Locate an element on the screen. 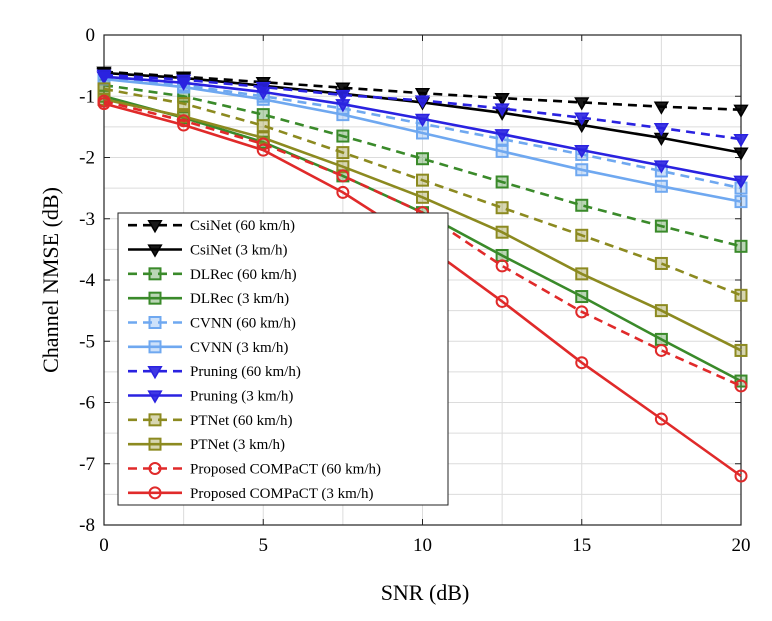 This screenshot has height=621, width=772. y-tick-label: -6 is located at coordinates (87, 403).